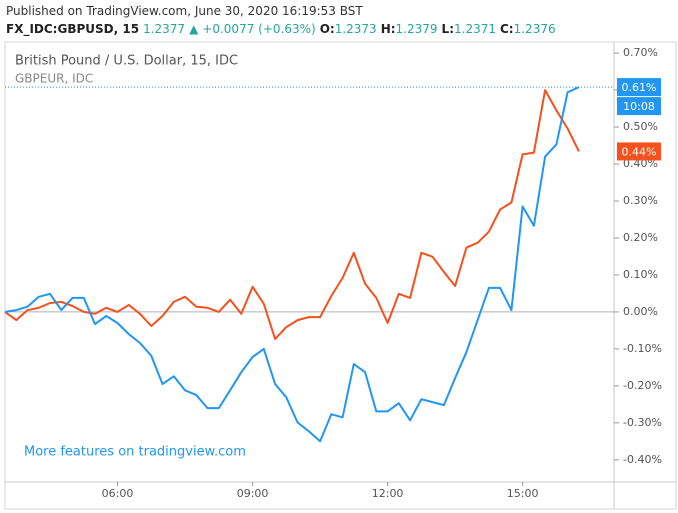 This screenshot has width=678, height=513. What do you see at coordinates (259, 29) in the screenshot?
I see `change: +0.0077 (+0.63%)` at bounding box center [259, 29].